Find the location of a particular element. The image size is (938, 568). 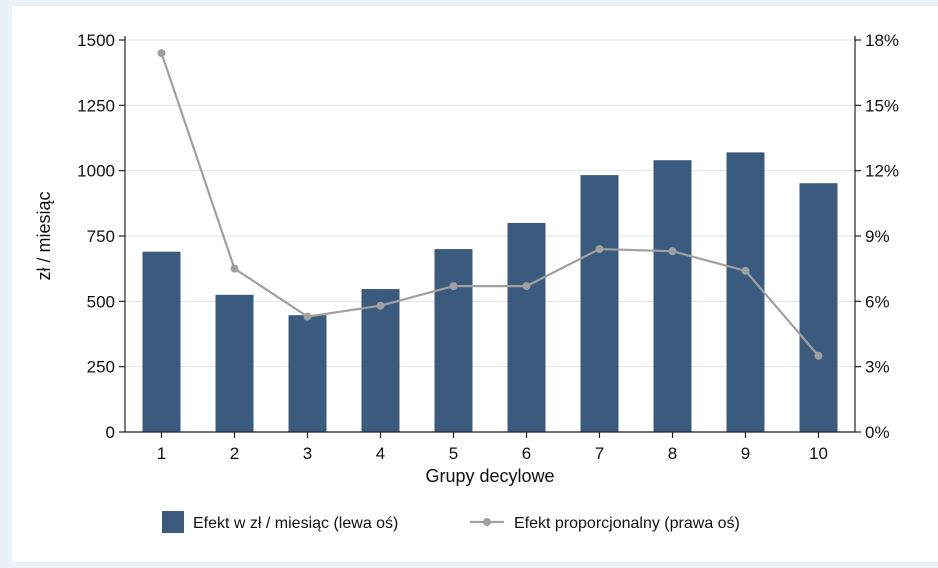

y2-tick-label: 18% is located at coordinates (882, 40).